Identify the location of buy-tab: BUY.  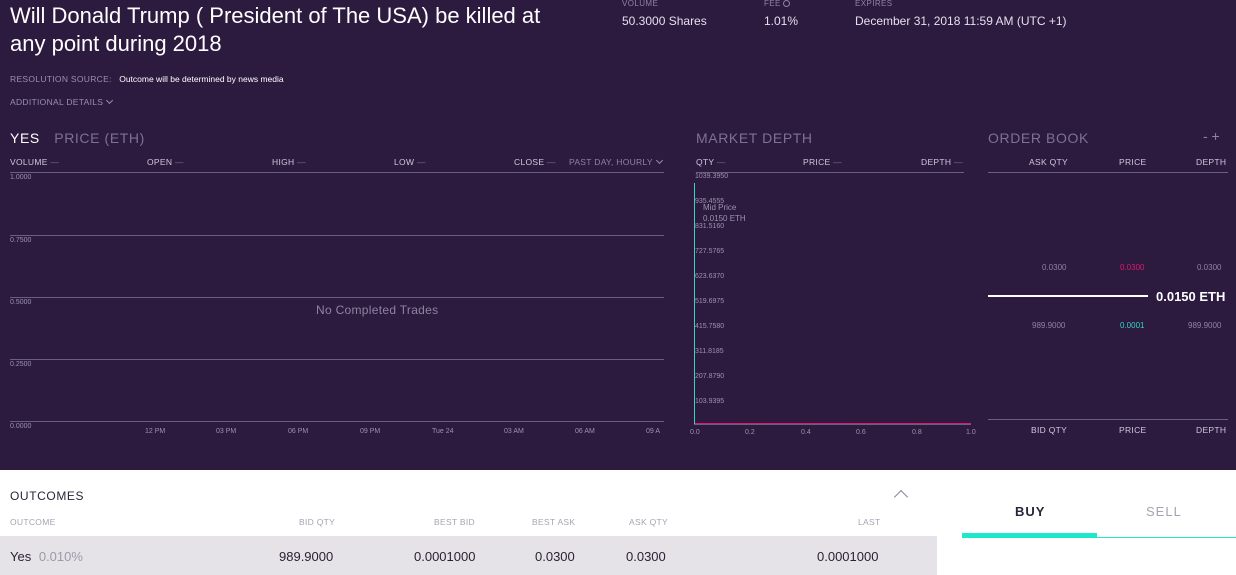
(1030, 511).